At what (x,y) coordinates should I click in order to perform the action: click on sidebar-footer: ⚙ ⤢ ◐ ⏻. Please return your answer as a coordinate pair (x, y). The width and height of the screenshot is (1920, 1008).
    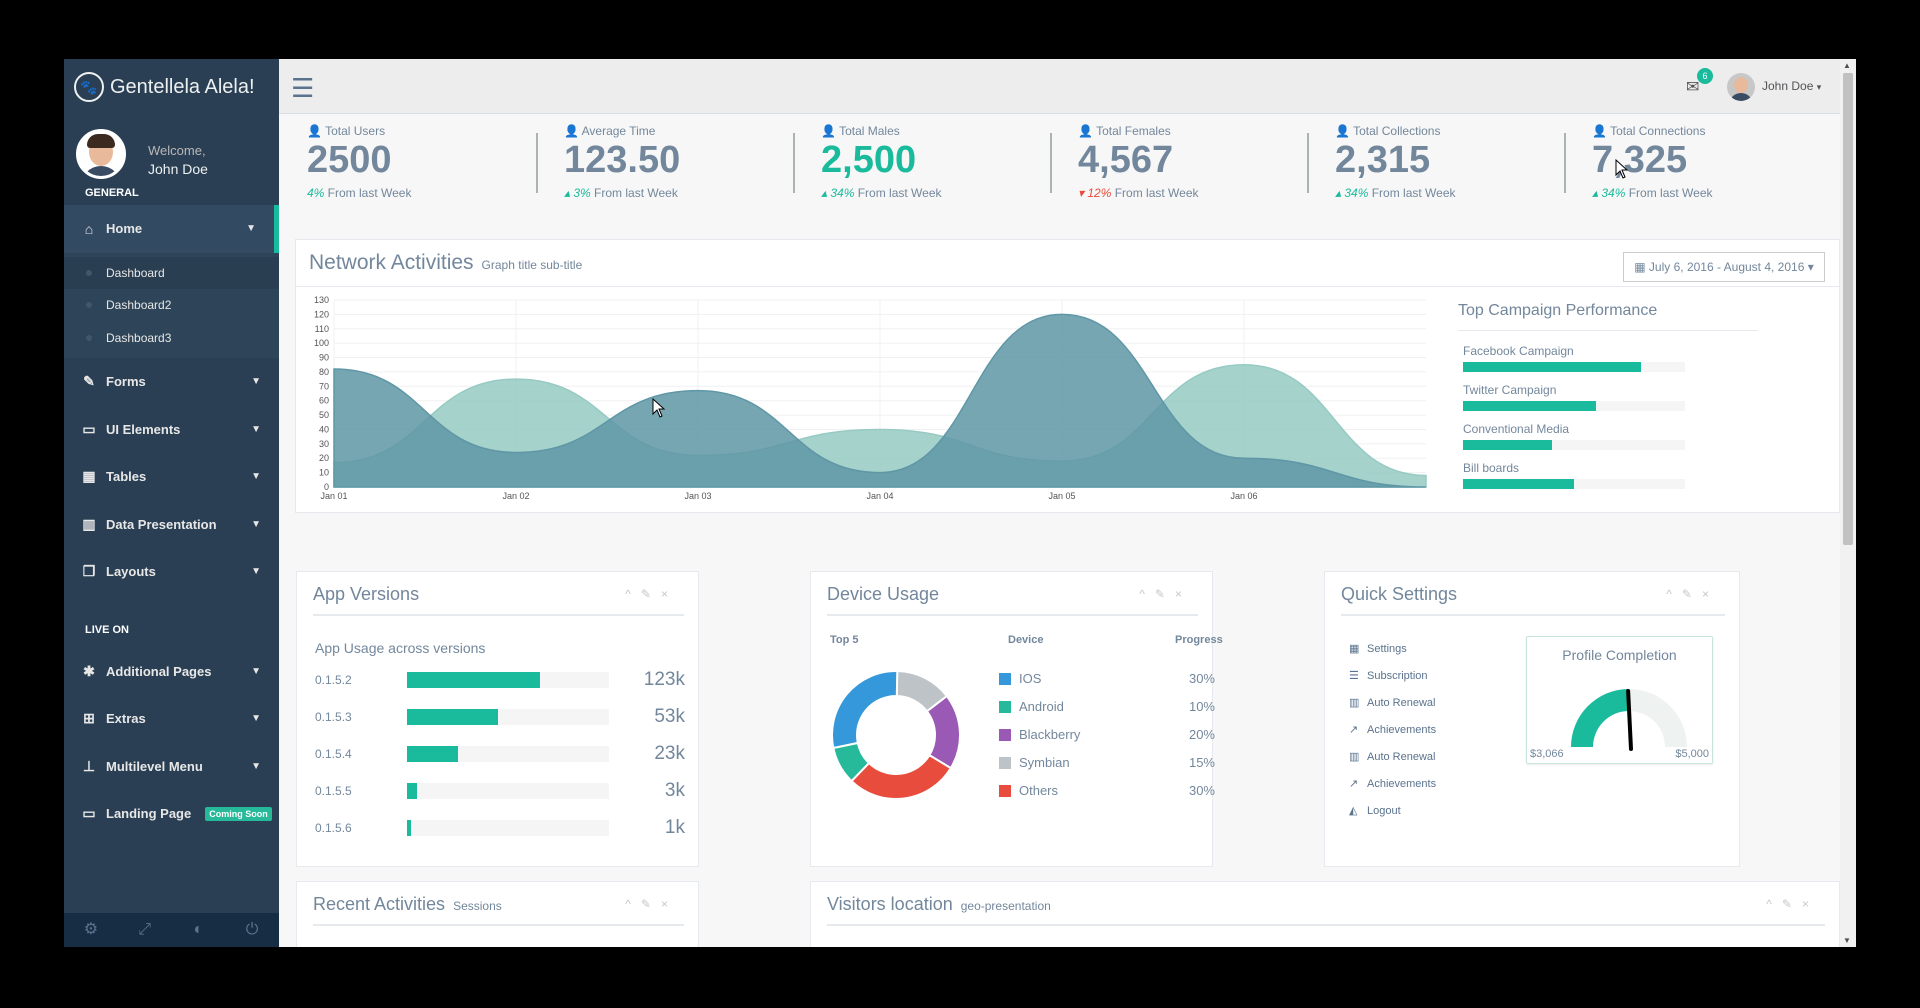
    Looking at the image, I should click on (171, 930).